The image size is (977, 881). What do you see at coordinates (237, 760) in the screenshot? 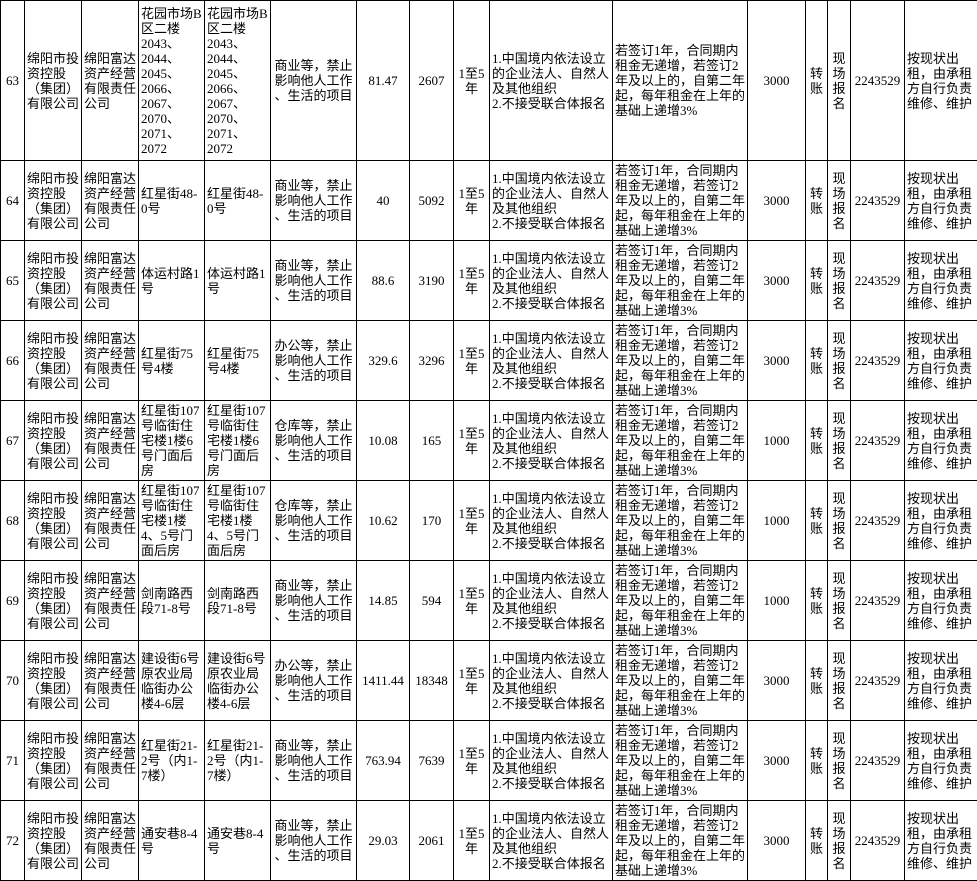
I see `cell-property-address-2: 红星街21-2号（内1-7楼）` at bounding box center [237, 760].